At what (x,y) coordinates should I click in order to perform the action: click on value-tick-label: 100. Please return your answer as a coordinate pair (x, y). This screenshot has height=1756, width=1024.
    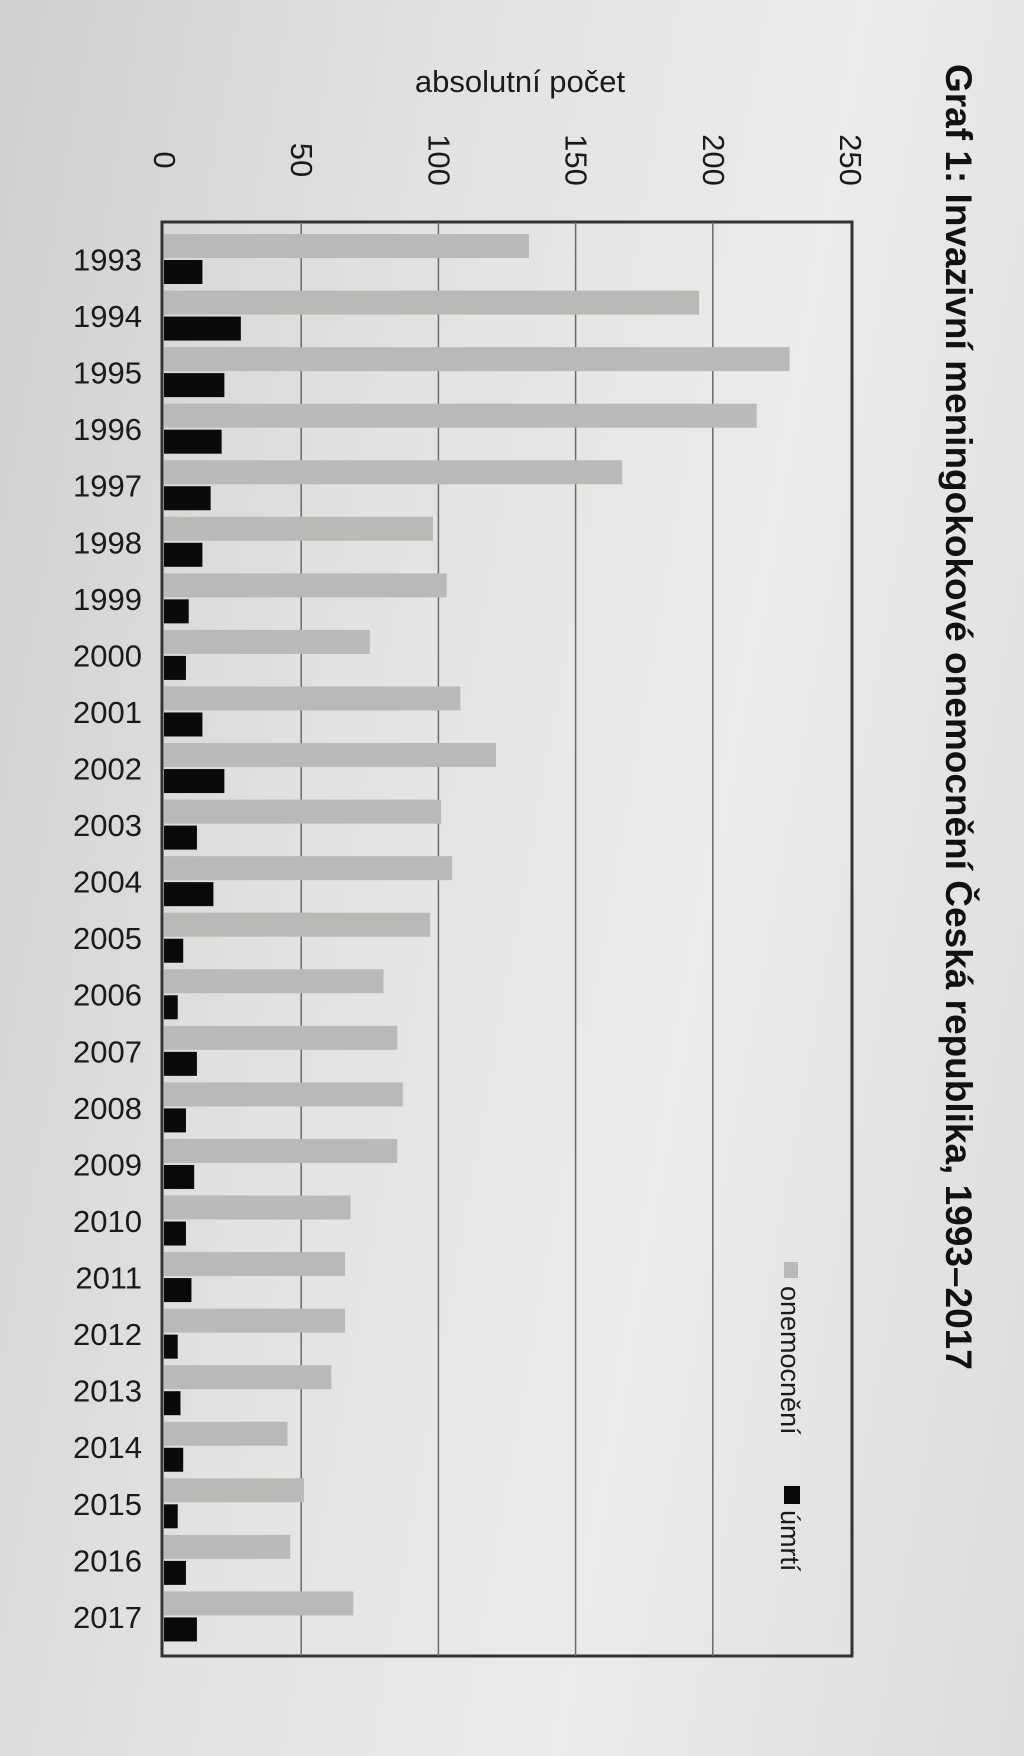
    Looking at the image, I should click on (438, 160).